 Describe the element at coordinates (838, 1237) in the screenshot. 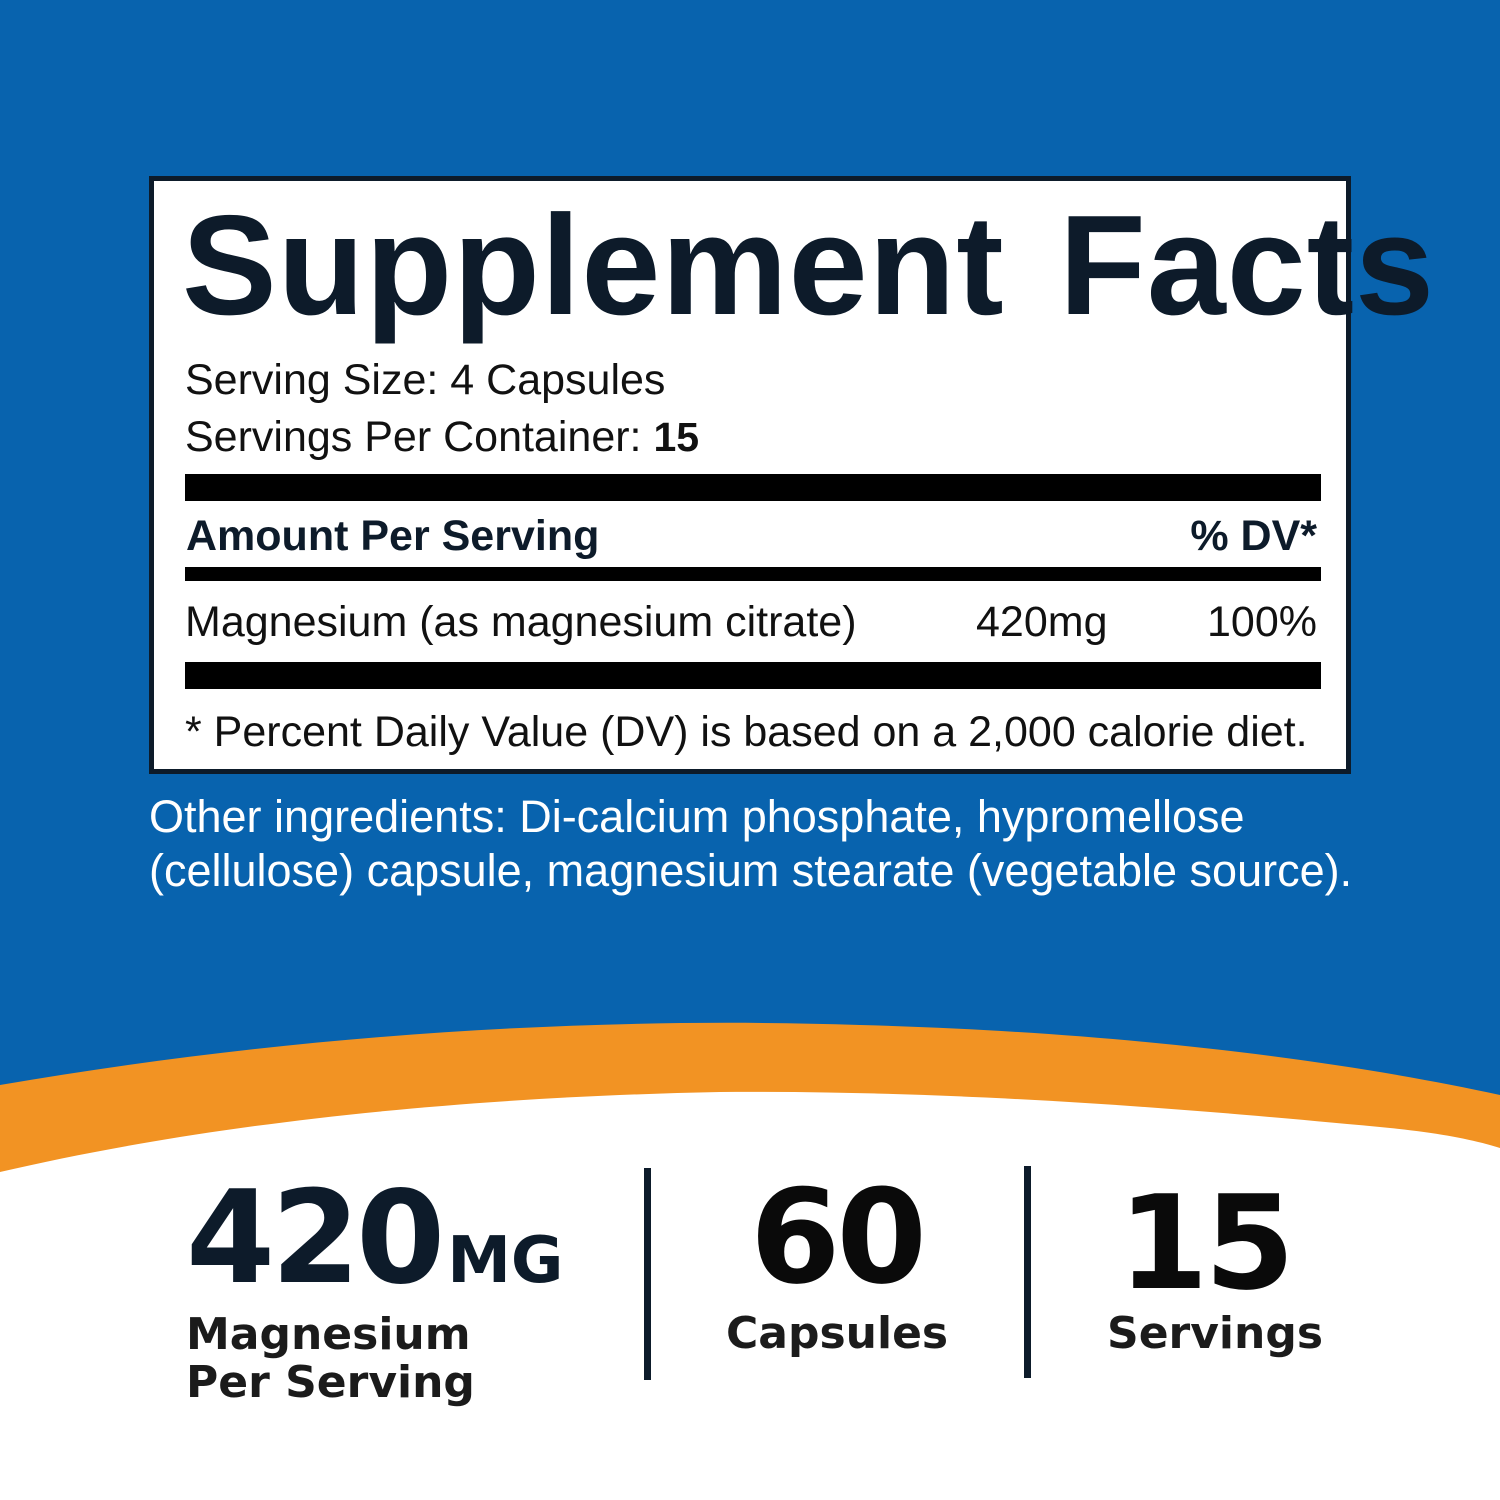

I see `stat-capsules-value: 60` at that location.